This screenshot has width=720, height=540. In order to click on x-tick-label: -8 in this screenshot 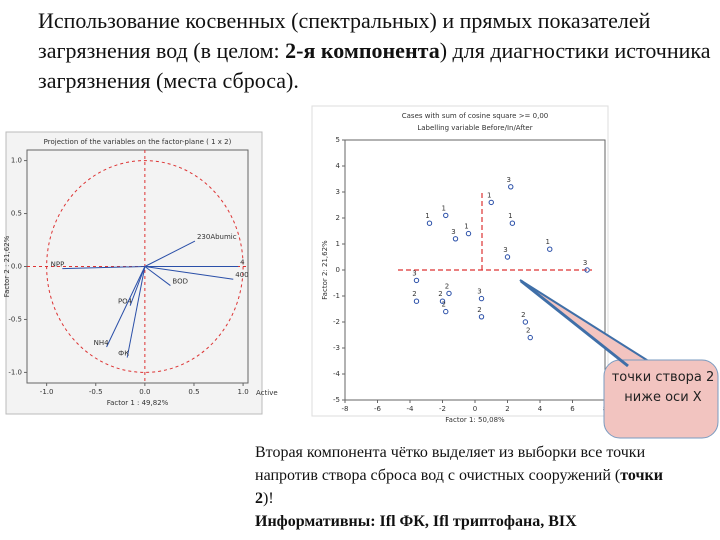, I will do `click(345, 409)`.